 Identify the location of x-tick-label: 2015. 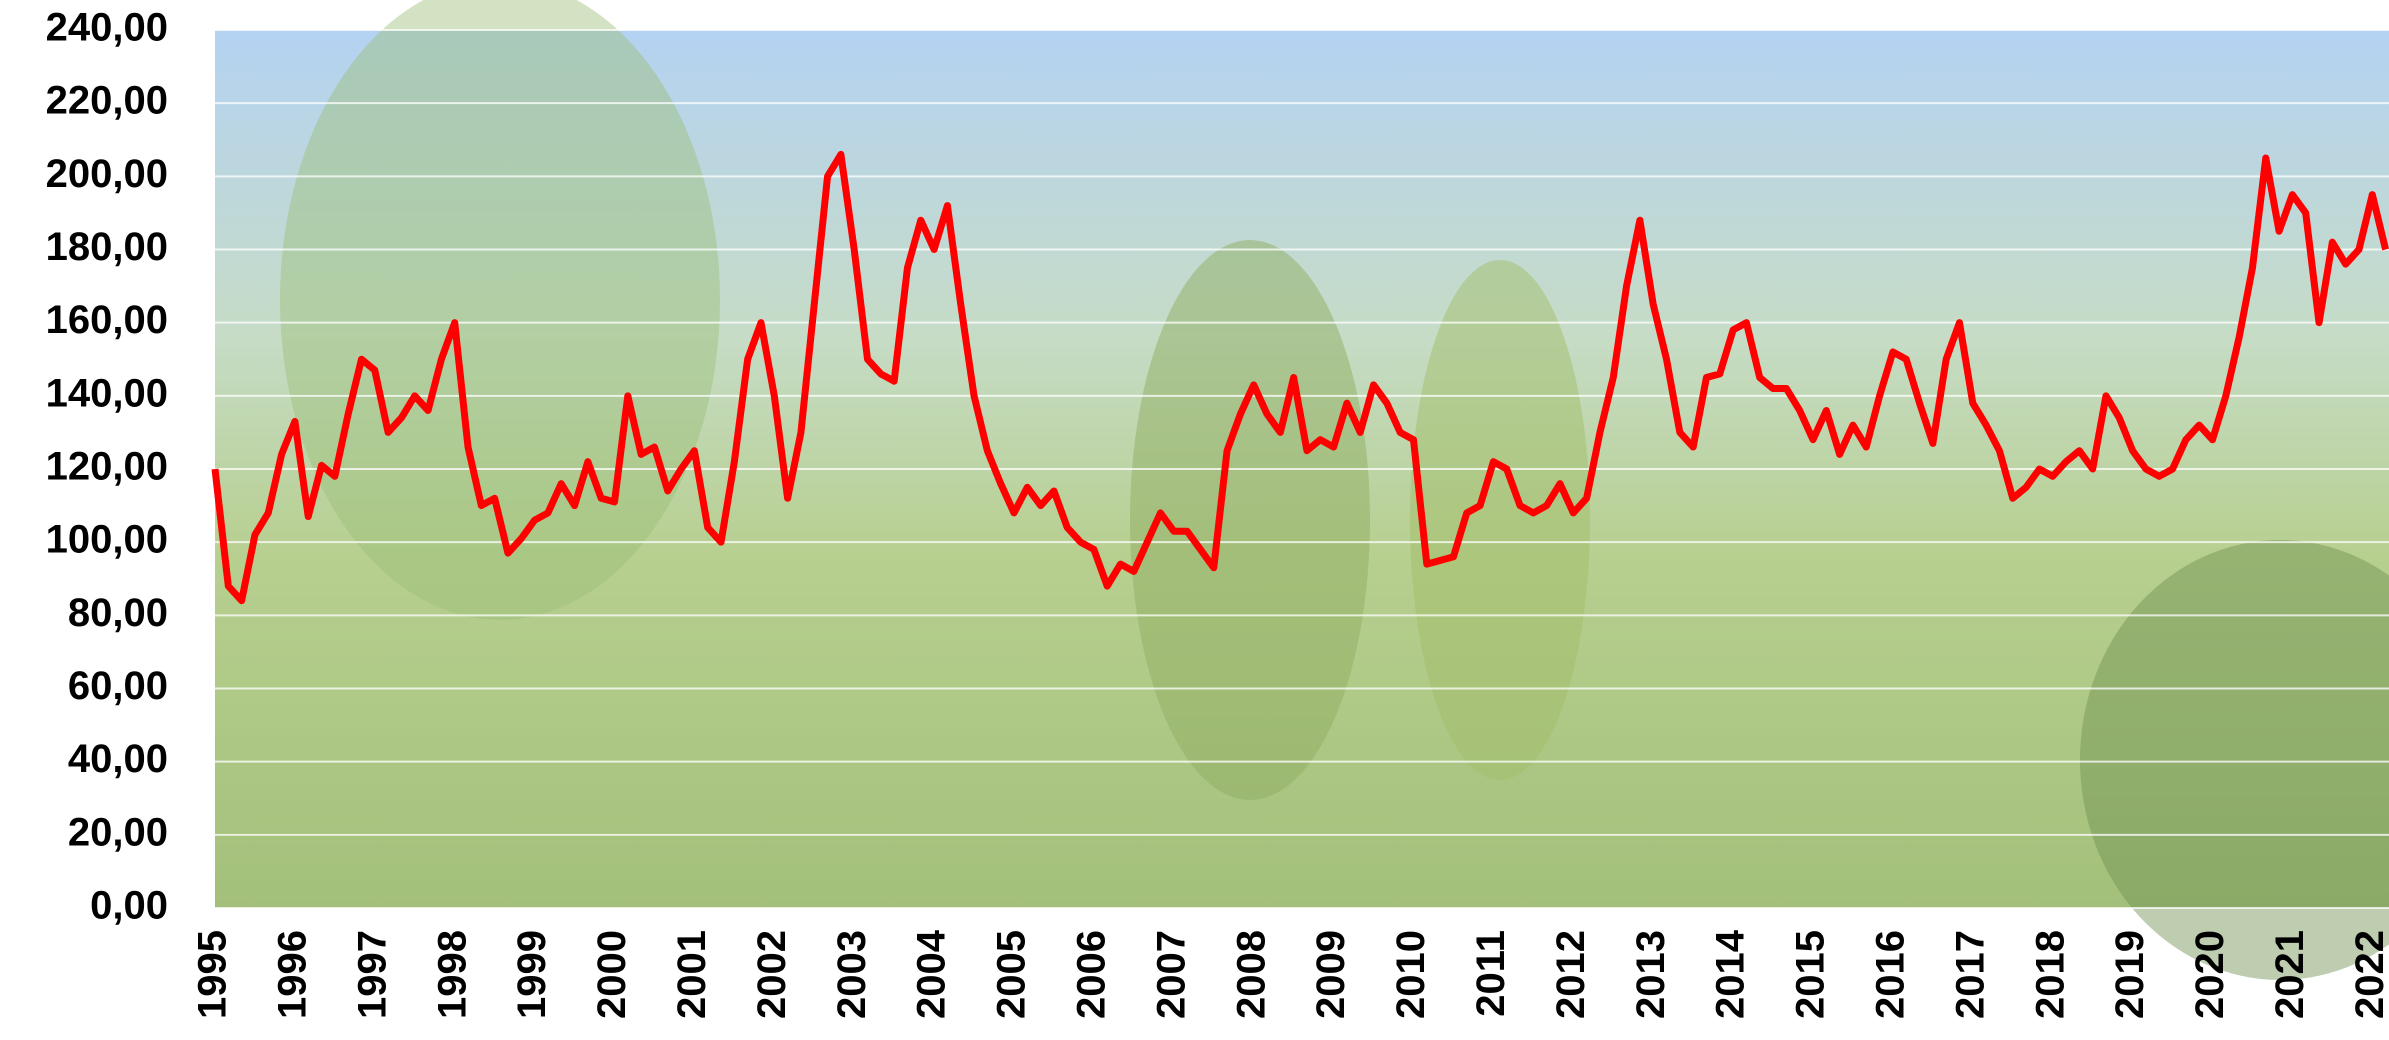
(1811, 974).